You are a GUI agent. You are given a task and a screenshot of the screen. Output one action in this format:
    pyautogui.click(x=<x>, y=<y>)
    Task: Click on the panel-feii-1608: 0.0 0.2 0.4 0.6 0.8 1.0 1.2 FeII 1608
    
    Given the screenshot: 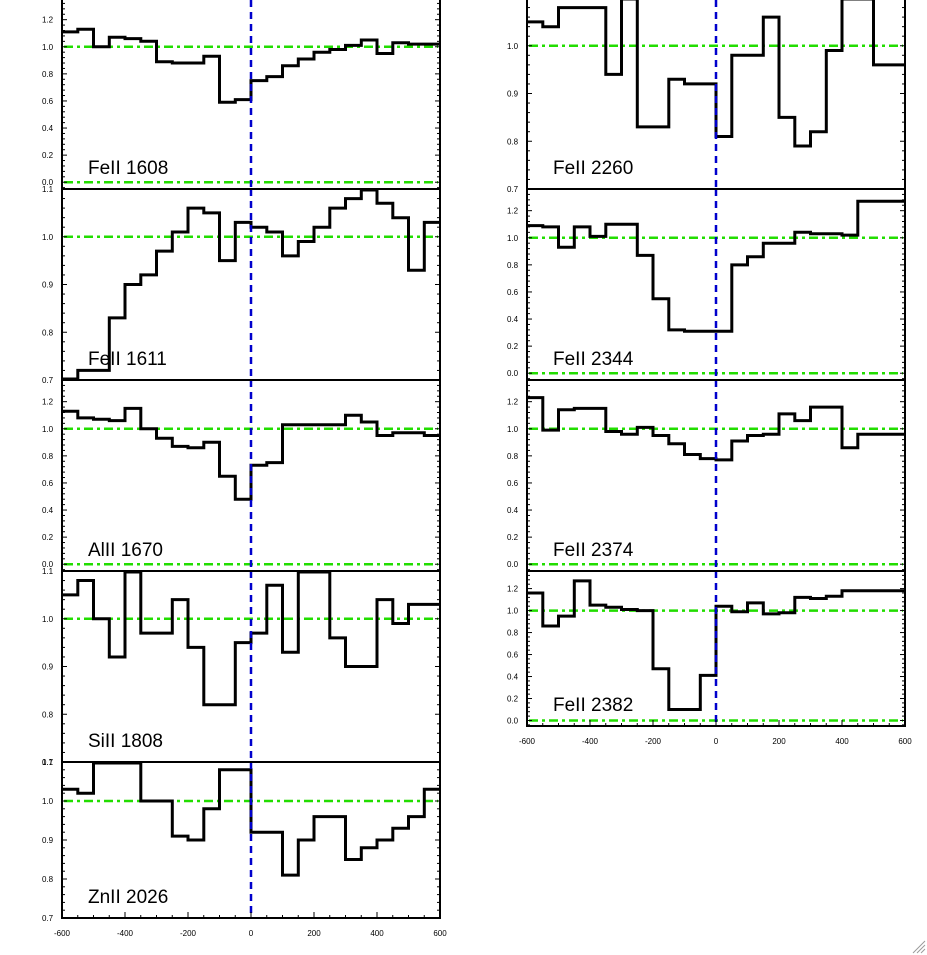 What is the action you would take?
    pyautogui.click(x=241, y=95)
    